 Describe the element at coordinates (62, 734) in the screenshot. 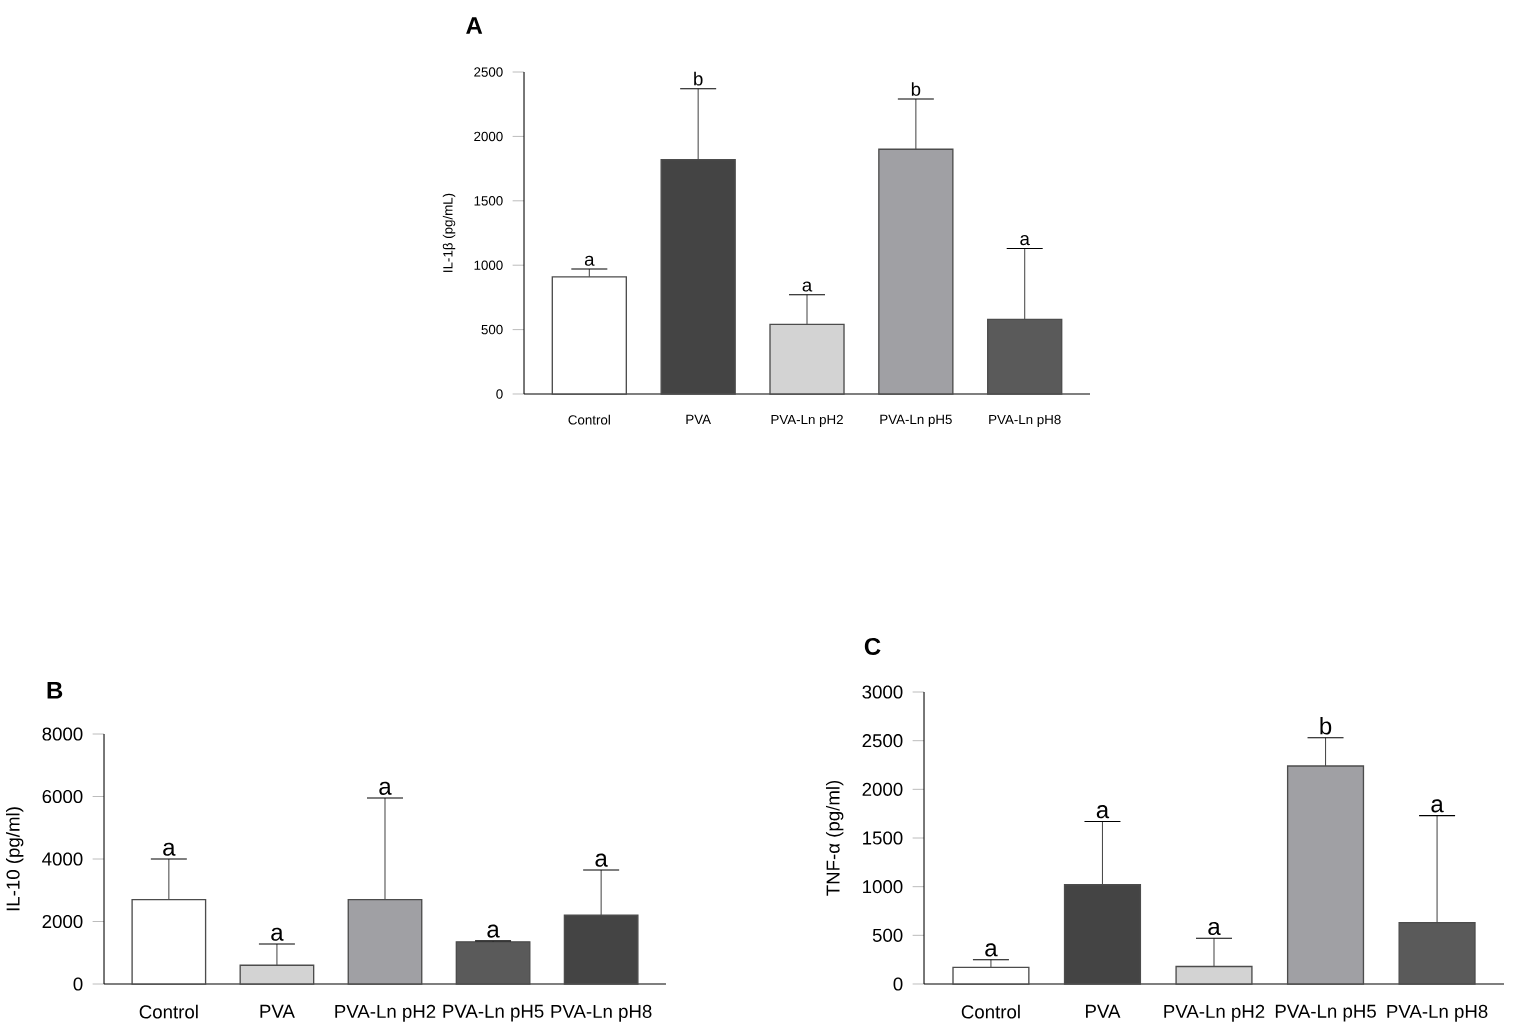

I see `y-tick-label: 8000` at that location.